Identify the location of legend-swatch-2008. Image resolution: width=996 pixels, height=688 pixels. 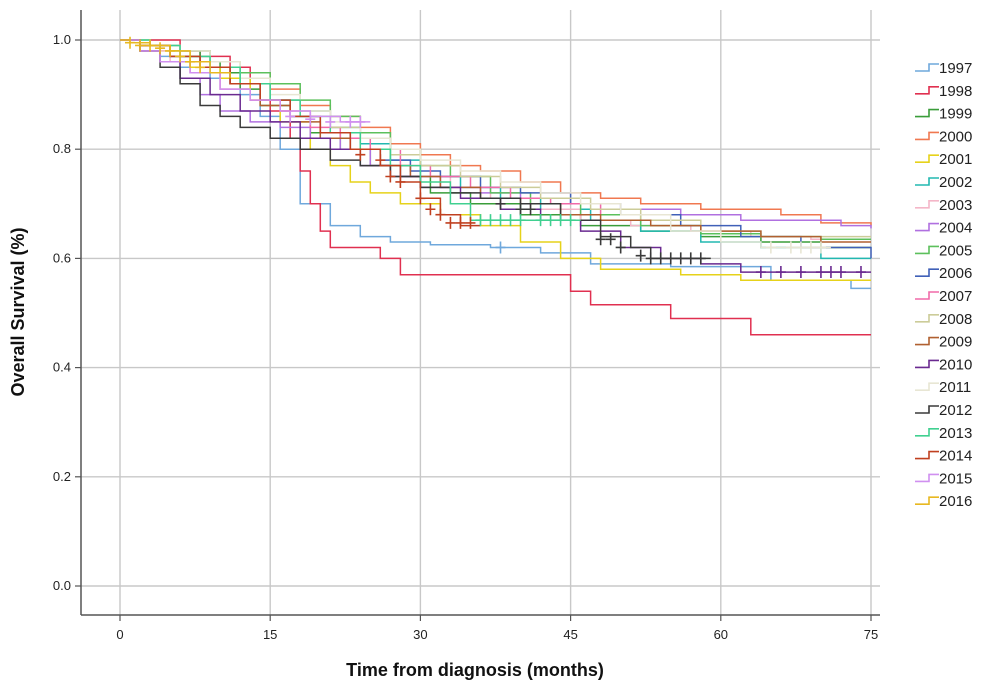
(927, 318).